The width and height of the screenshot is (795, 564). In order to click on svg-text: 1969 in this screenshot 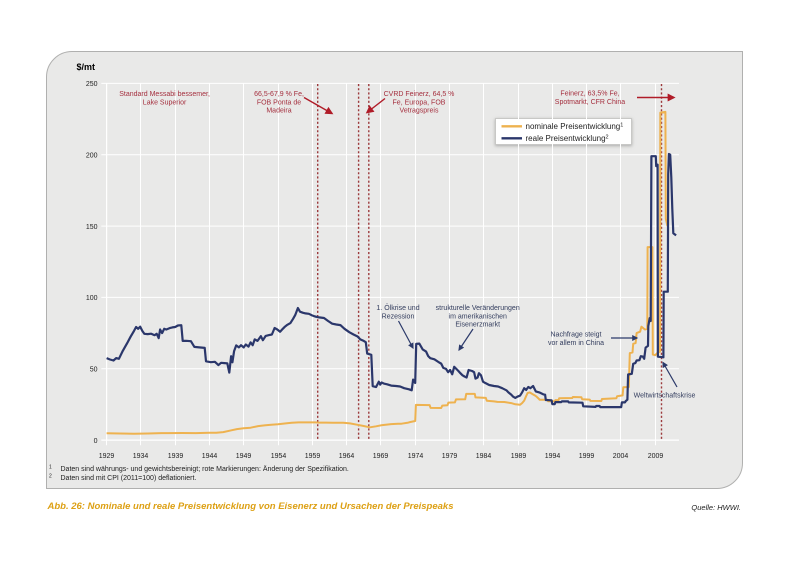, I will do `click(381, 456)`.